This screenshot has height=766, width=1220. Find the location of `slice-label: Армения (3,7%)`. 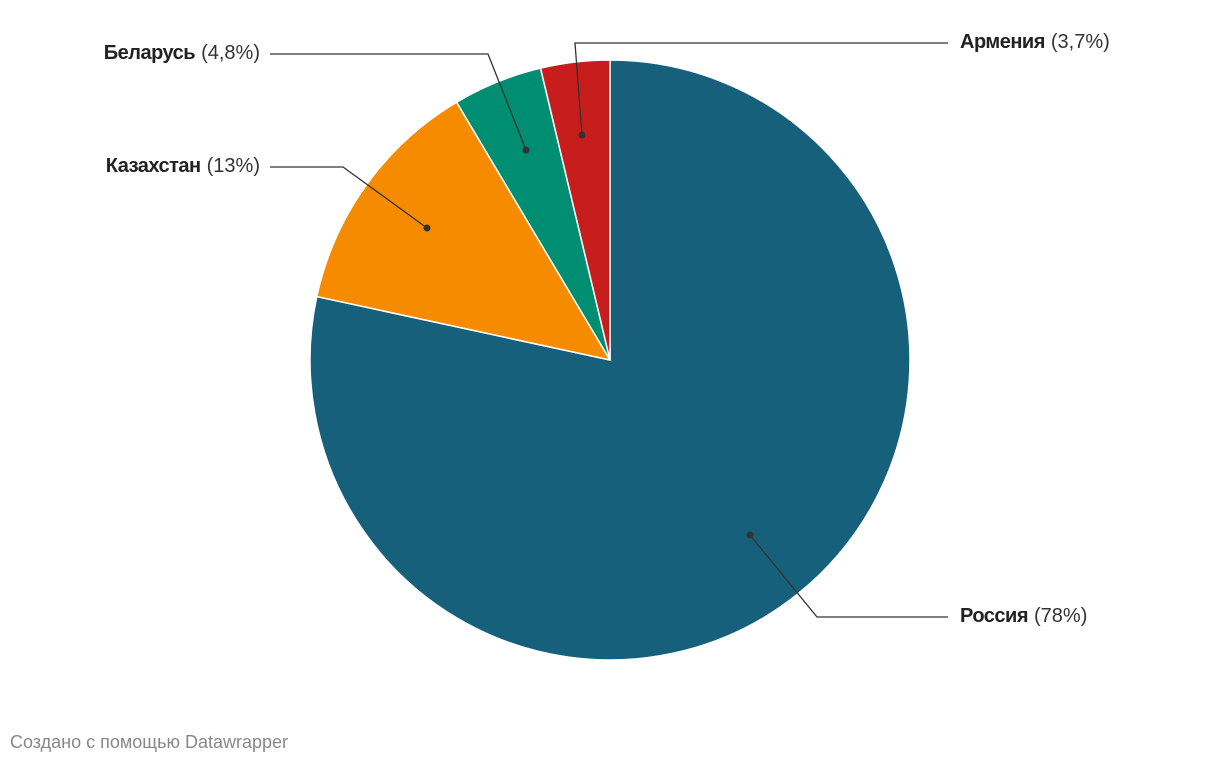

slice-label: Армения (3,7%) is located at coordinates (1035, 42).